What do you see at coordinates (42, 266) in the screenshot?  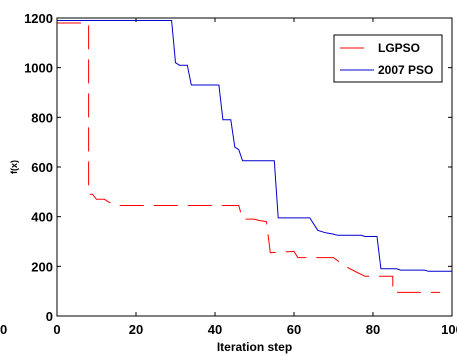 I see `y-tick-label: 200` at bounding box center [42, 266].